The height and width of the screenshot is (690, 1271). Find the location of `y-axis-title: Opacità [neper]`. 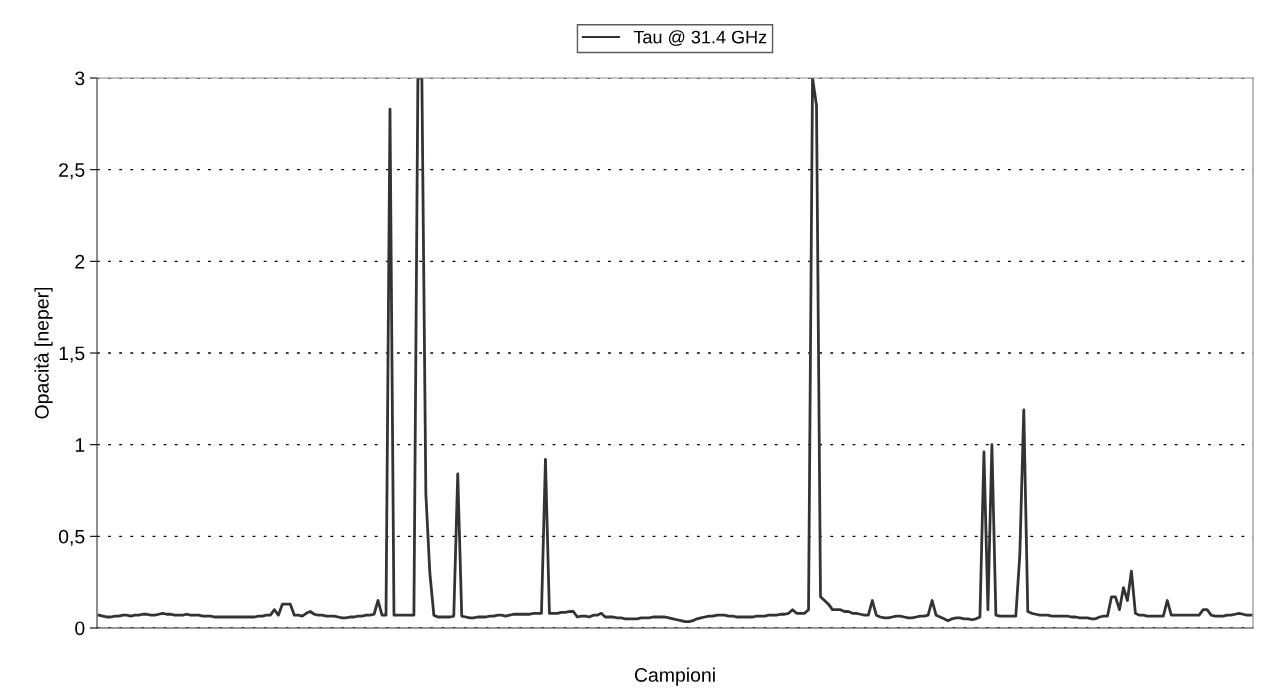

y-axis-title: Opacità [neper] is located at coordinates (43, 353).